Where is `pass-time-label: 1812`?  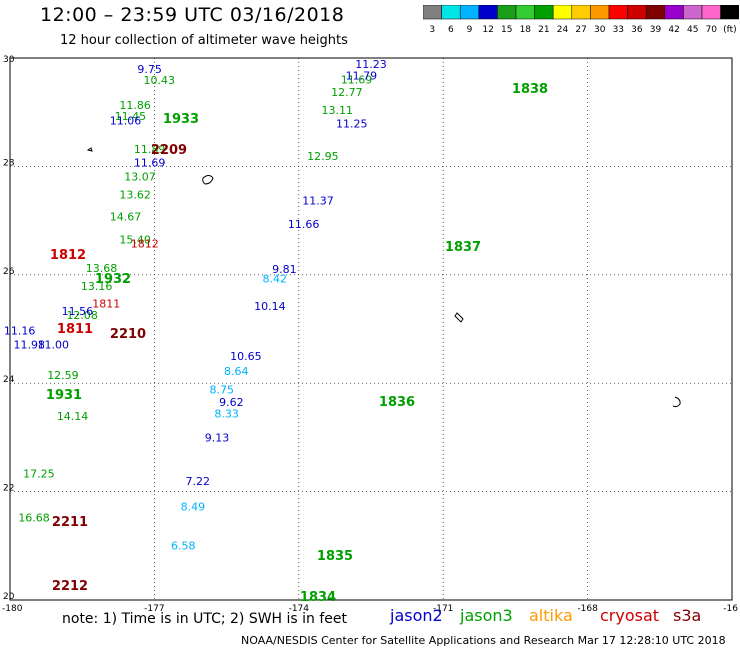
pass-time-label: 1812 is located at coordinates (68, 255).